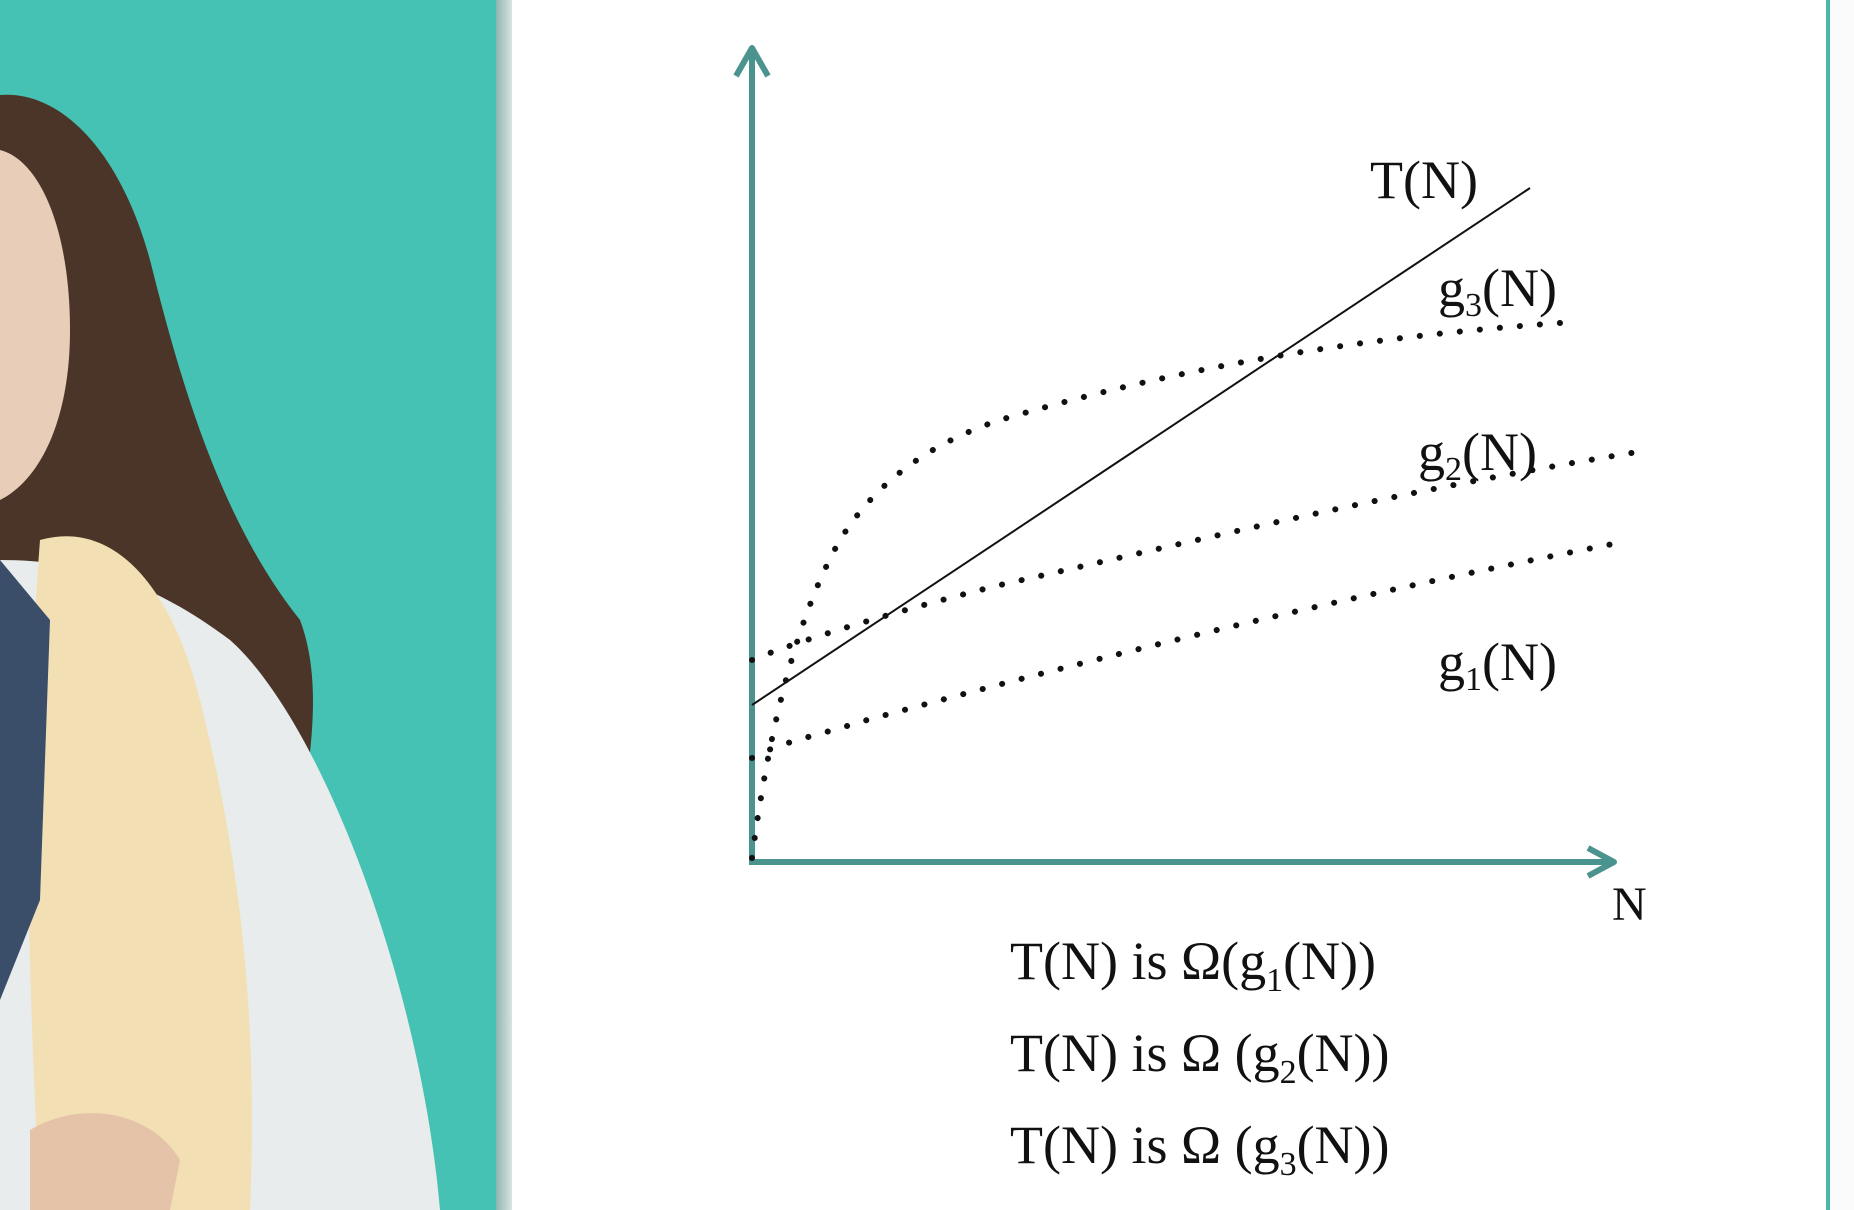  I want to click on g1-curve-label: g1(N), so click(1497, 665).